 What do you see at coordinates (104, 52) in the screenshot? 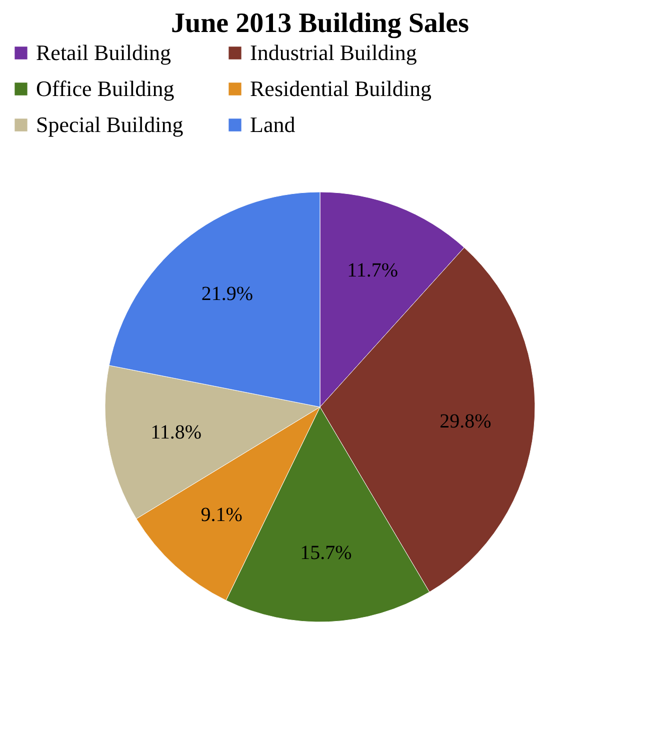
I see `legend-label: Retail Building` at bounding box center [104, 52].